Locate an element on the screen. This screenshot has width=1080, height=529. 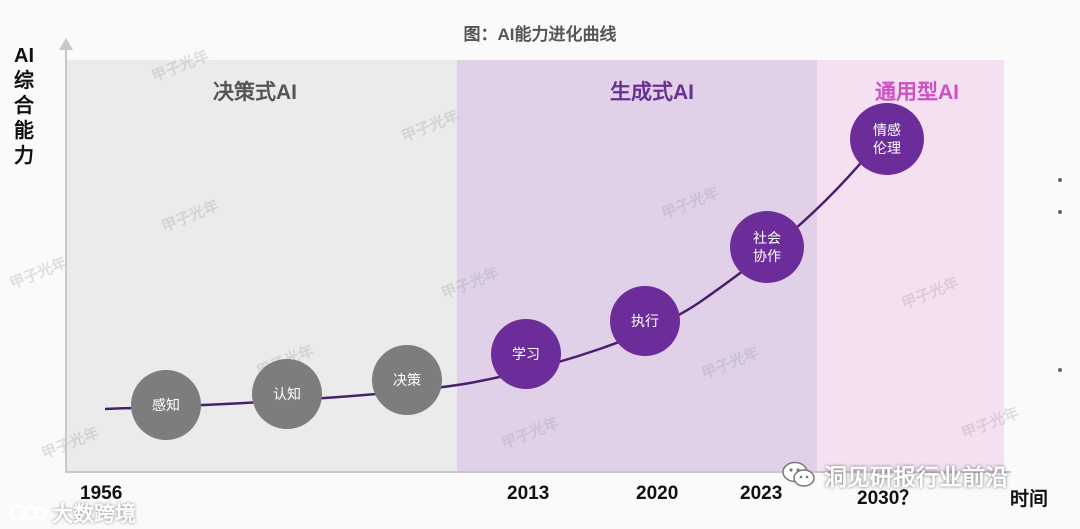
brand-logo: 大数跨境 is located at coordinates (73, 513).